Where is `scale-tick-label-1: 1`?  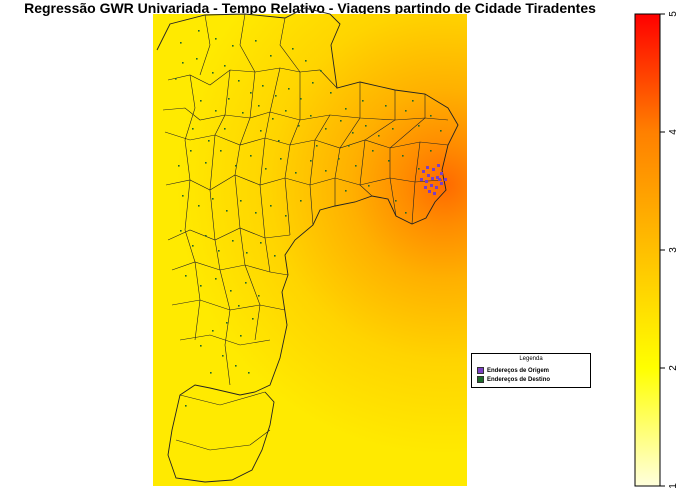 scale-tick-label-1: 1 is located at coordinates (673, 486).